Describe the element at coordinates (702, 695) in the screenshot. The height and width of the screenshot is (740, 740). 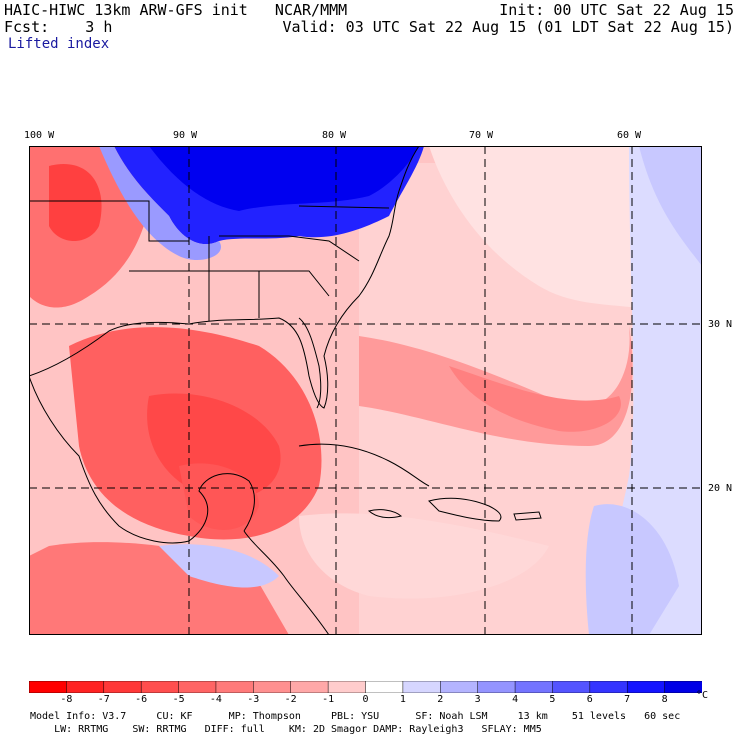
I see `colorbar-unit: °C` at that location.